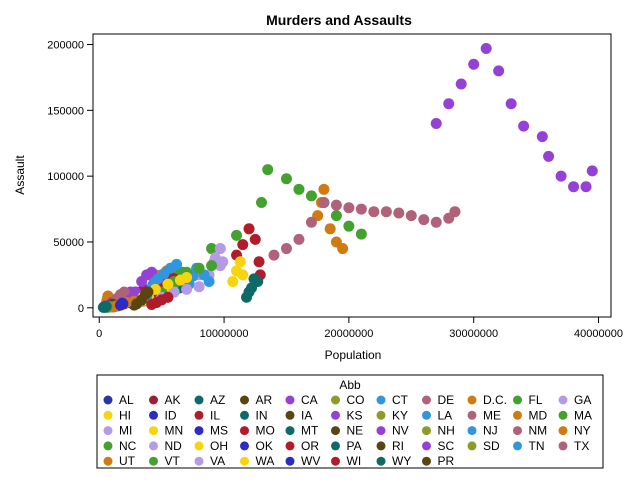 The width and height of the screenshot is (640, 485). I want to click on legend-label: OR, so click(310, 446).